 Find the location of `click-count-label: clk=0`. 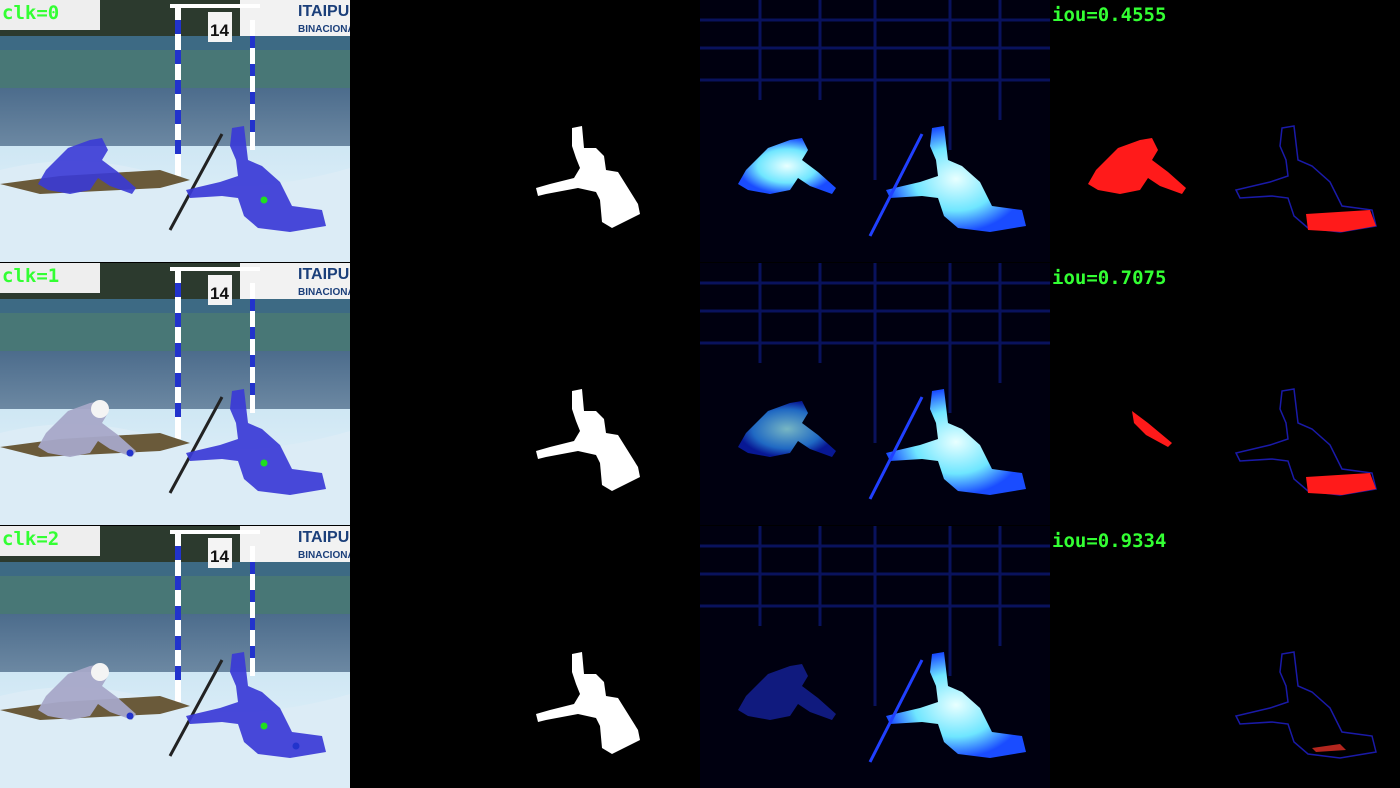

click-count-label: clk=0 is located at coordinates (31, 13).